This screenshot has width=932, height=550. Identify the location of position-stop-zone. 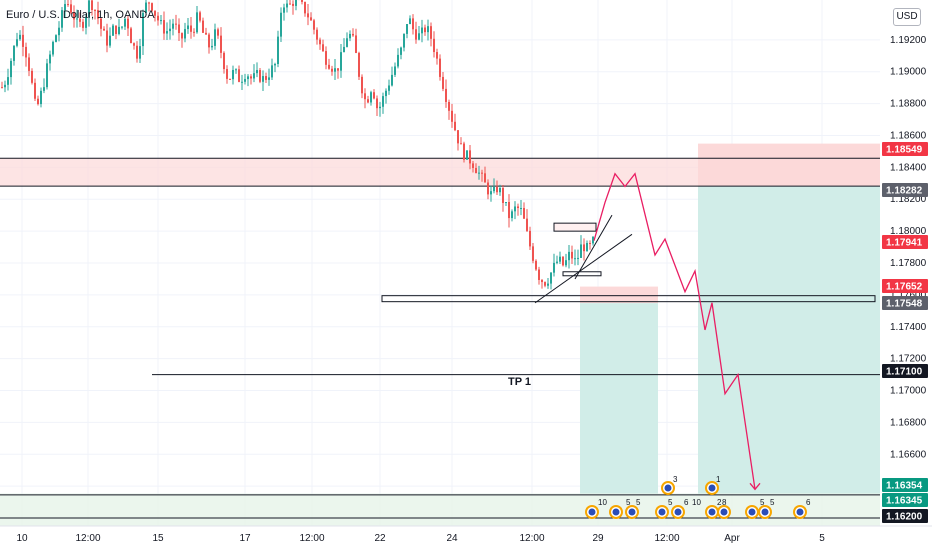
(789, 165).